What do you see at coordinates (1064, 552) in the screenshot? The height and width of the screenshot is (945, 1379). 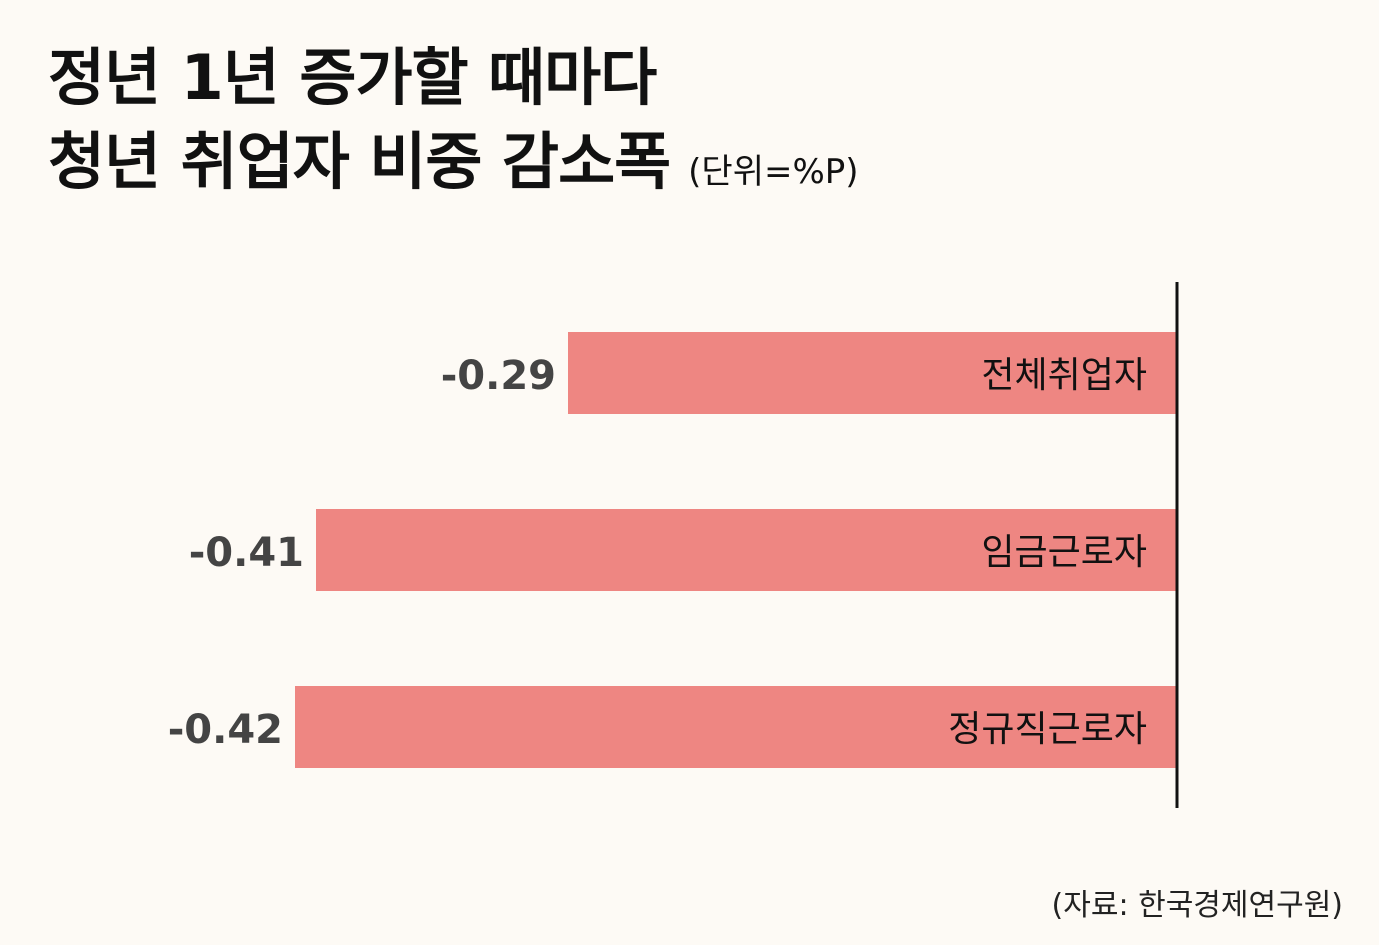 I see `category-label-2: 임금근로자` at bounding box center [1064, 552].